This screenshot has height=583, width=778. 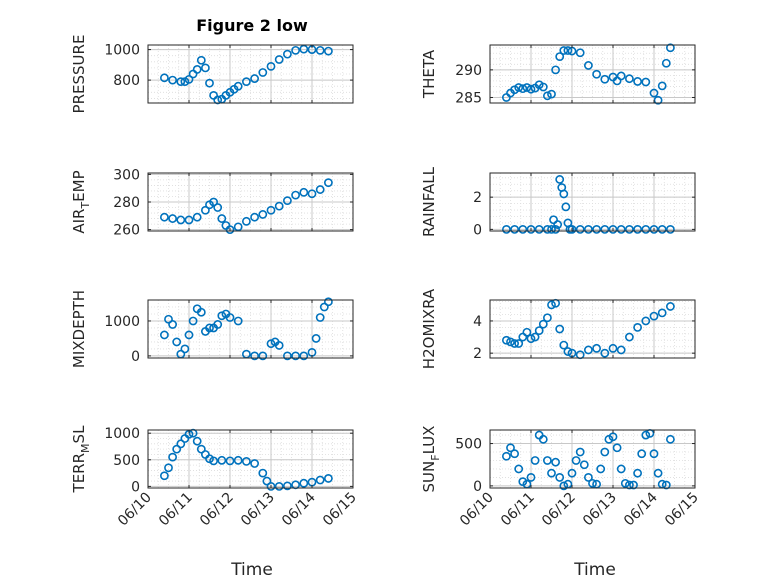 I want to click on x-tick-label: 06/11, so click(x=518, y=510).